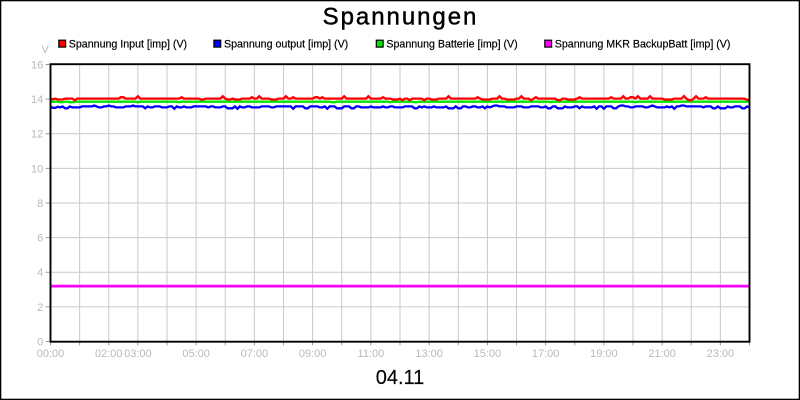  I want to click on svg-text: 21:00, so click(662, 354).